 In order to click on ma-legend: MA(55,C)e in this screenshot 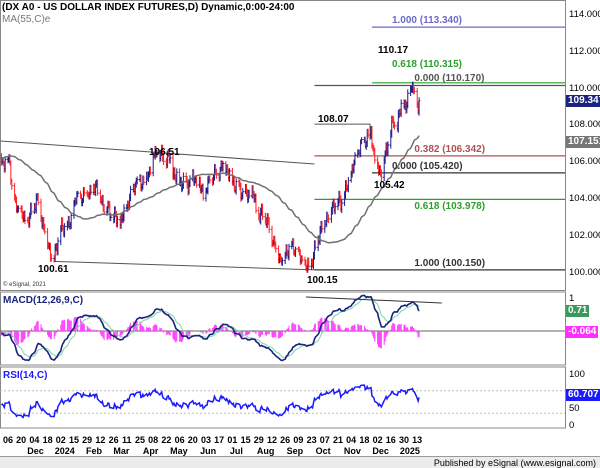, I will do `click(26, 19)`.